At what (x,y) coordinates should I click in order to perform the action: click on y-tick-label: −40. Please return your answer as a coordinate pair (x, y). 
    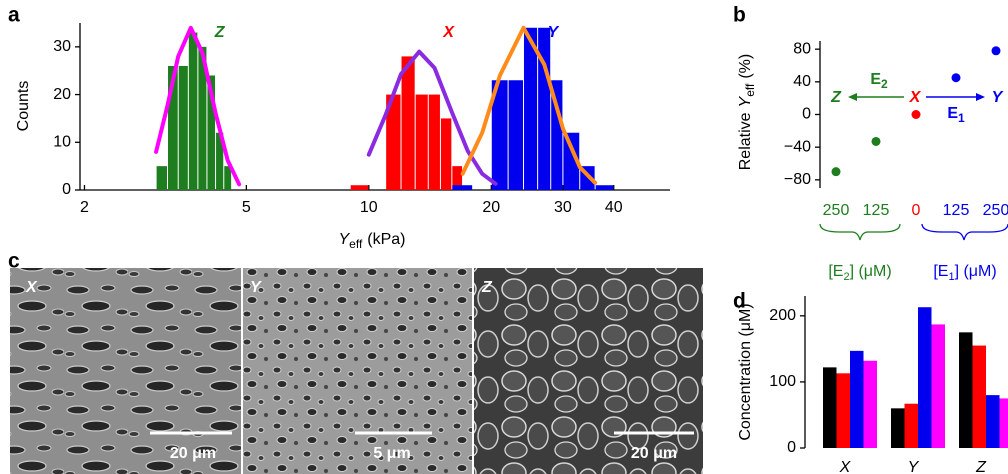
    Looking at the image, I should click on (797, 146).